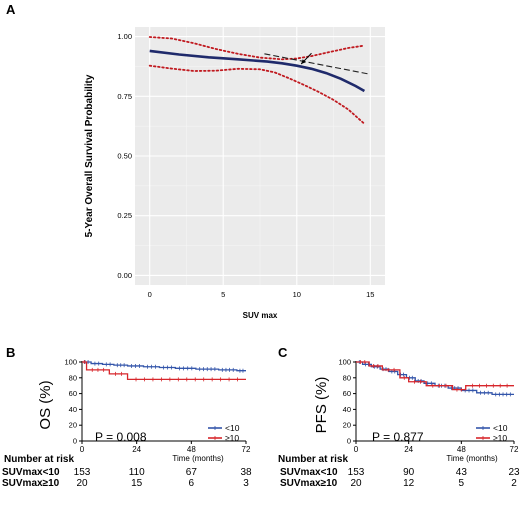 The height and width of the screenshot is (515, 520). What do you see at coordinates (313, 459) in the screenshot?
I see `plot-c-risk-title: Number at risk` at bounding box center [313, 459].